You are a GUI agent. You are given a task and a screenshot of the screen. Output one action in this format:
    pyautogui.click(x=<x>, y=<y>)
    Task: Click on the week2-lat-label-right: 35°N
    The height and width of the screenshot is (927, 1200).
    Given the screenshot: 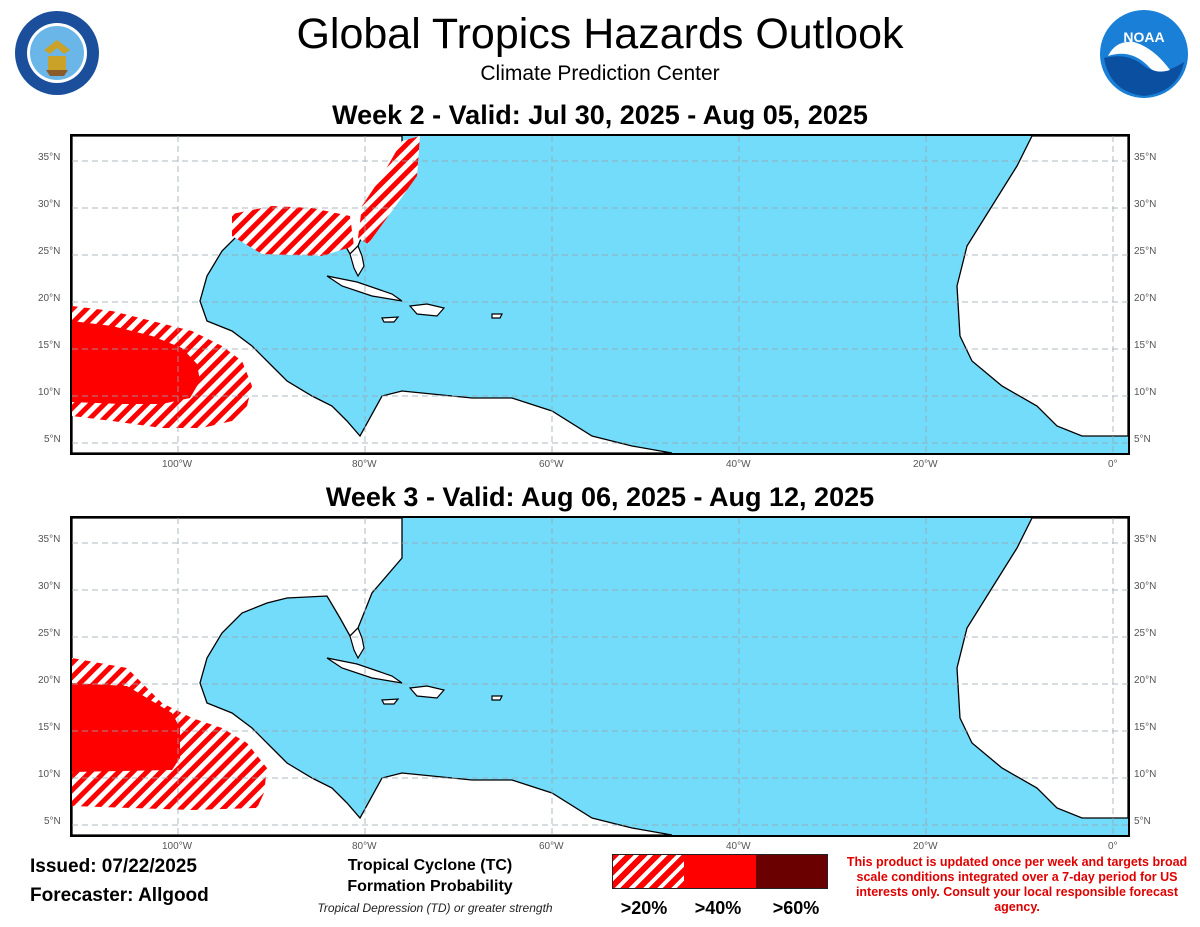 What is the action you would take?
    pyautogui.click(x=1145, y=157)
    